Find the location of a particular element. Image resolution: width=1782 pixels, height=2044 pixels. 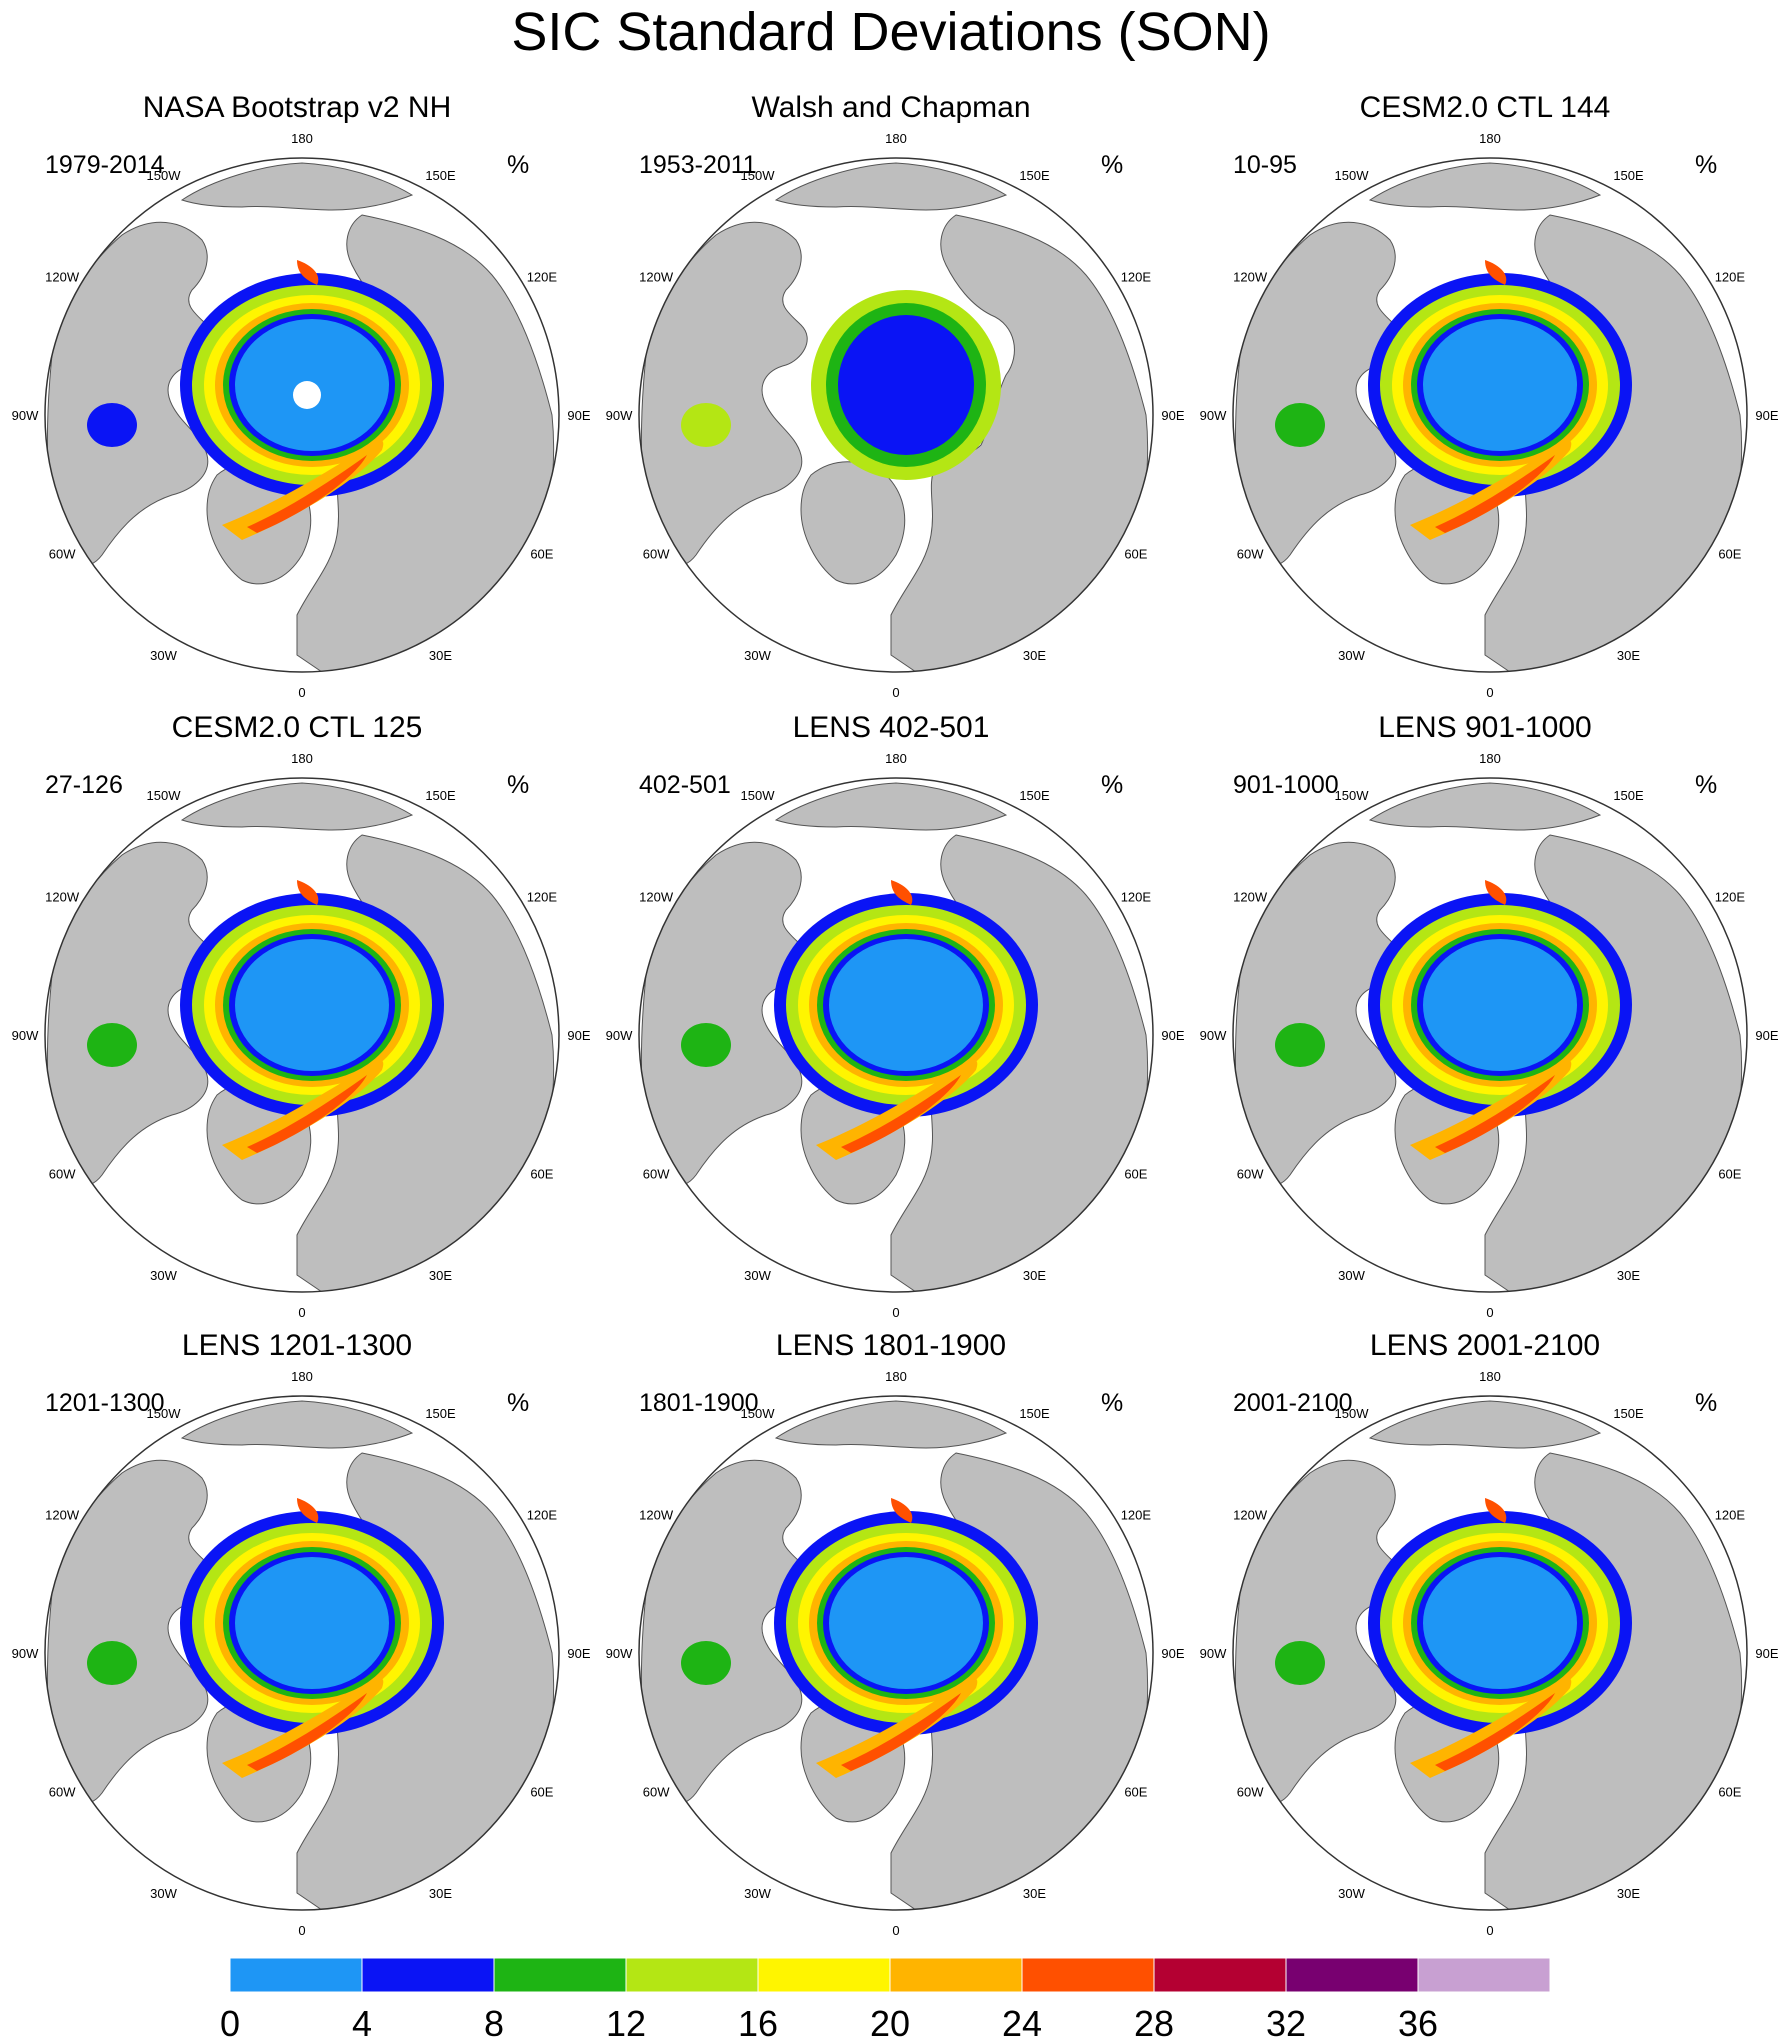

panel-period: 10-95 is located at coordinates (1265, 165).